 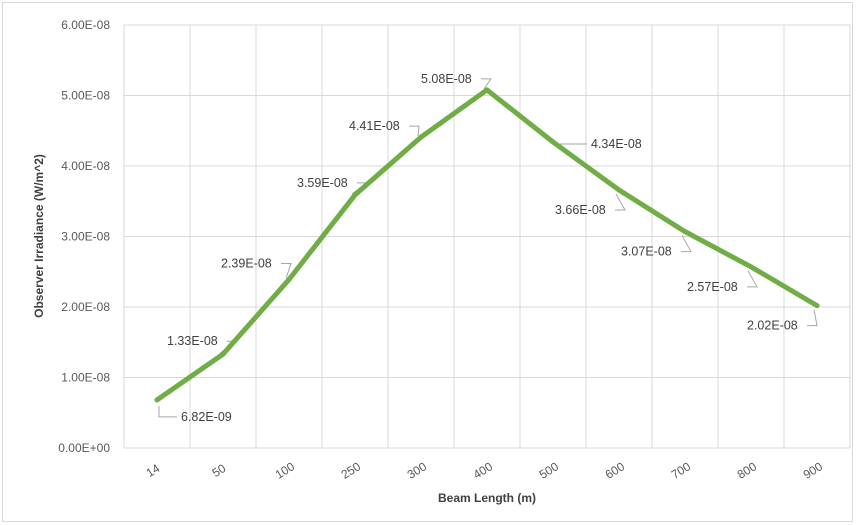 I want to click on data-label: 1.33E-08, so click(x=192, y=341).